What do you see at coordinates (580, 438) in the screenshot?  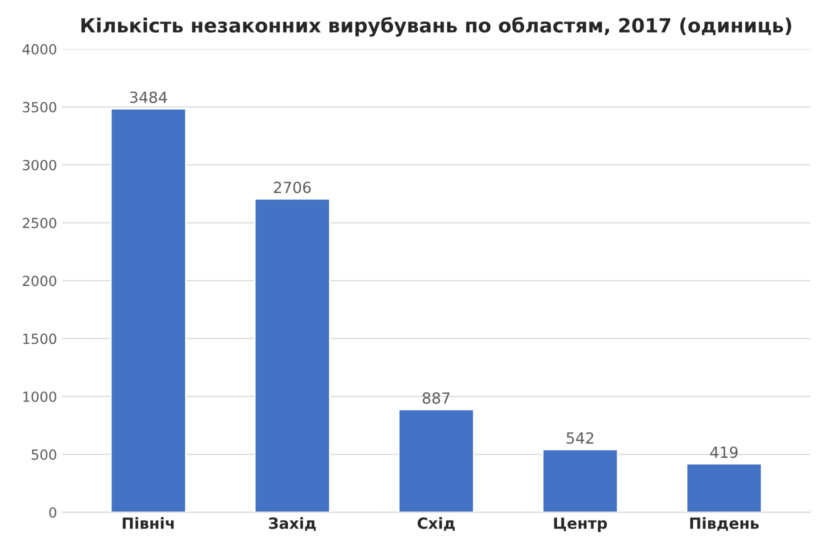 I see `data-label: 542` at bounding box center [580, 438].